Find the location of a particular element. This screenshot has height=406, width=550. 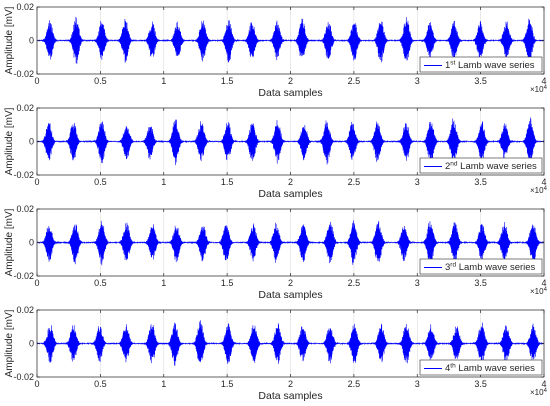

legend-ordinal-suffix: rd is located at coordinates (453, 265).